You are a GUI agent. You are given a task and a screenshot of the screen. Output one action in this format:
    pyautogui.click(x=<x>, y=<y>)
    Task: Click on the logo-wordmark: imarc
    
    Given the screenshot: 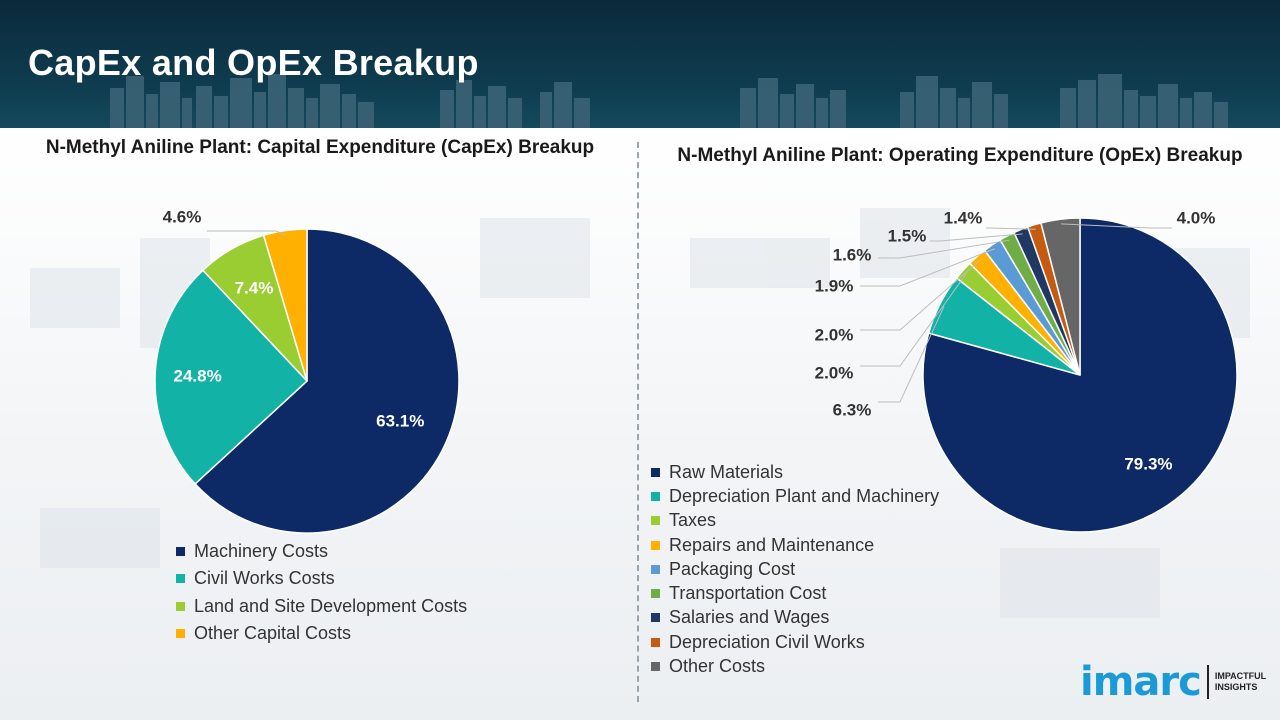 What is the action you would take?
    pyautogui.click(x=1141, y=682)
    